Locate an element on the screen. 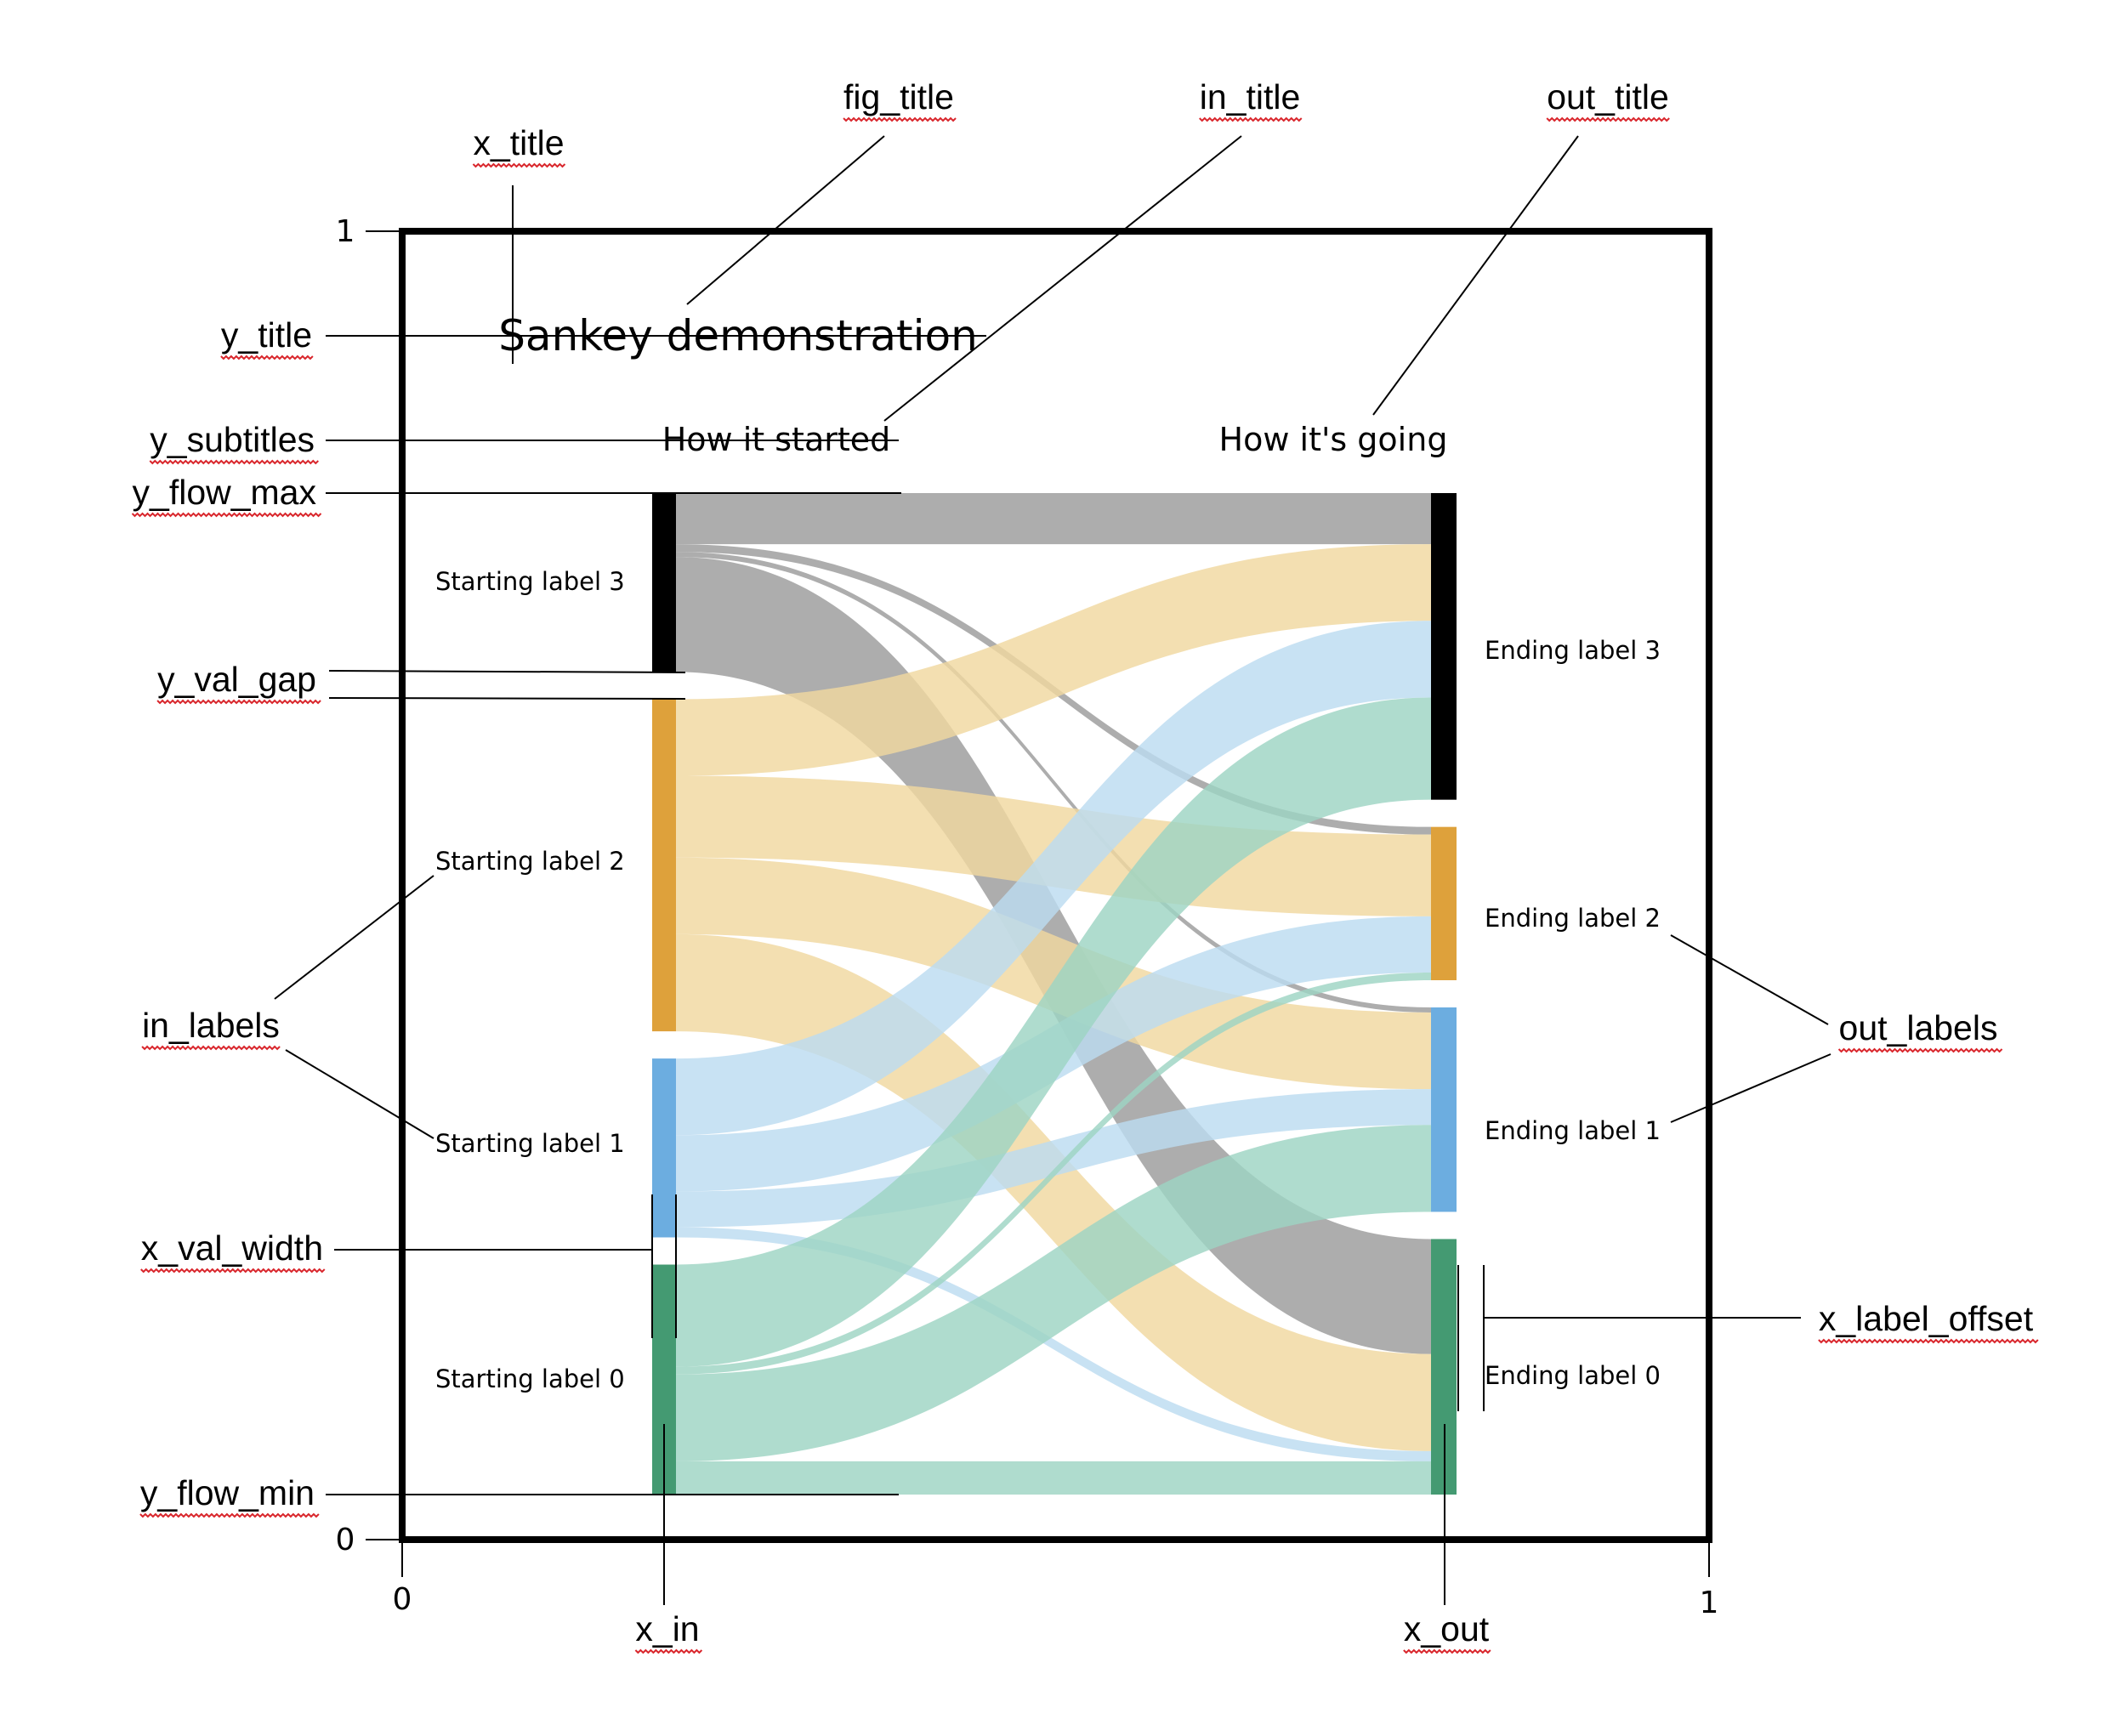  x-zero-value: 0 is located at coordinates (402, 1600).